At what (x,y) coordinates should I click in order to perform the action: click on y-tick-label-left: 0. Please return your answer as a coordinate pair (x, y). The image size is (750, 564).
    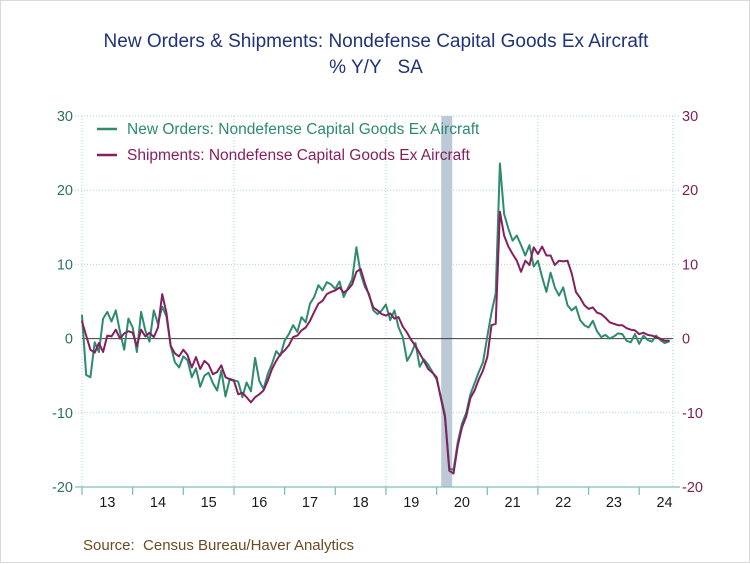
    Looking at the image, I should click on (69, 340).